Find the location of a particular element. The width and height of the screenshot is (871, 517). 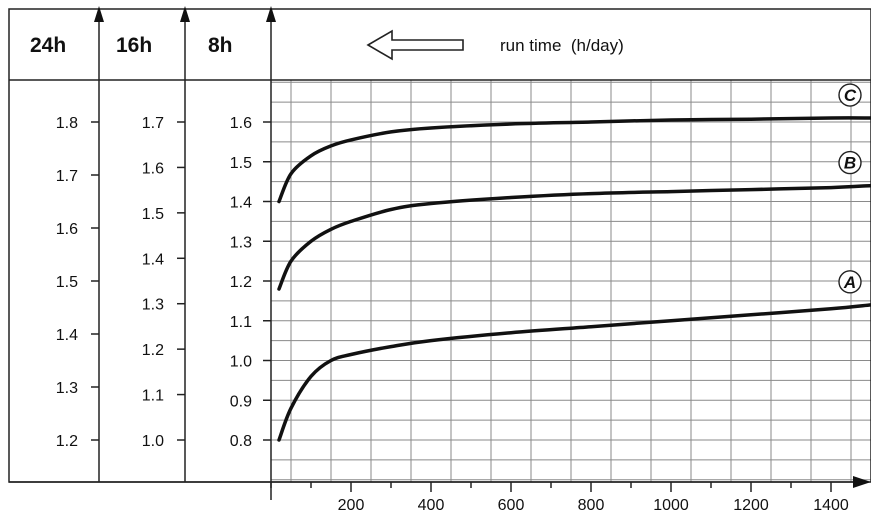

y-tick-label-8h: 1.0 is located at coordinates (241, 362).